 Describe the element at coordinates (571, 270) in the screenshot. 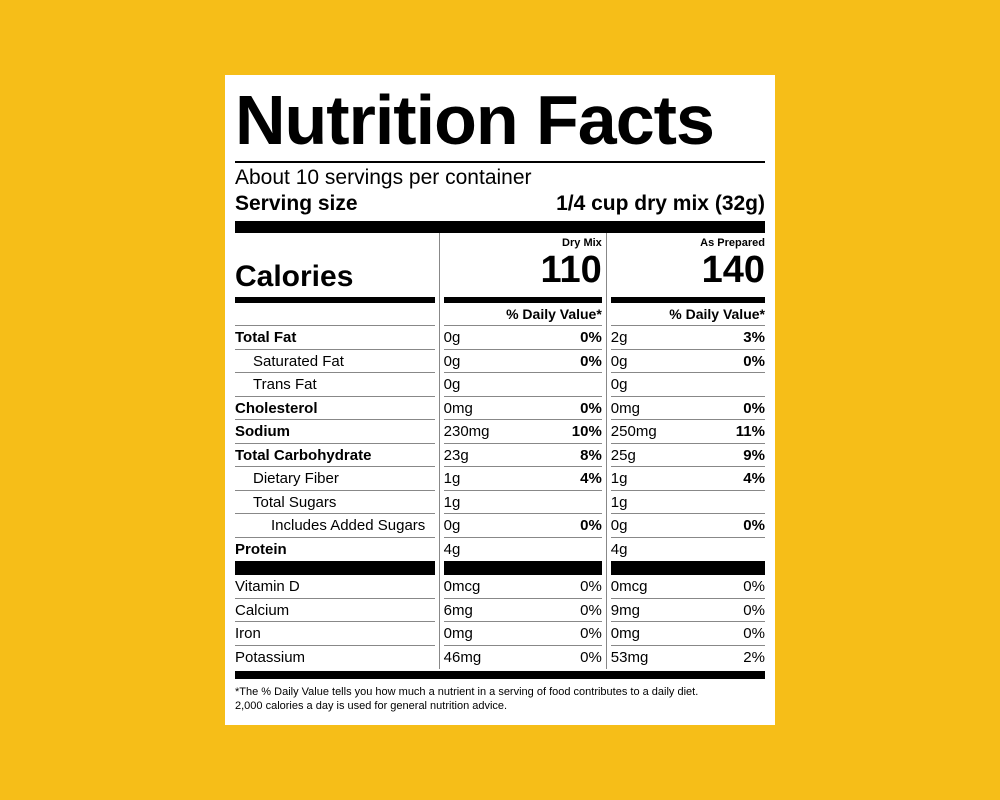

I see `dry-mix-calories: 110` at that location.